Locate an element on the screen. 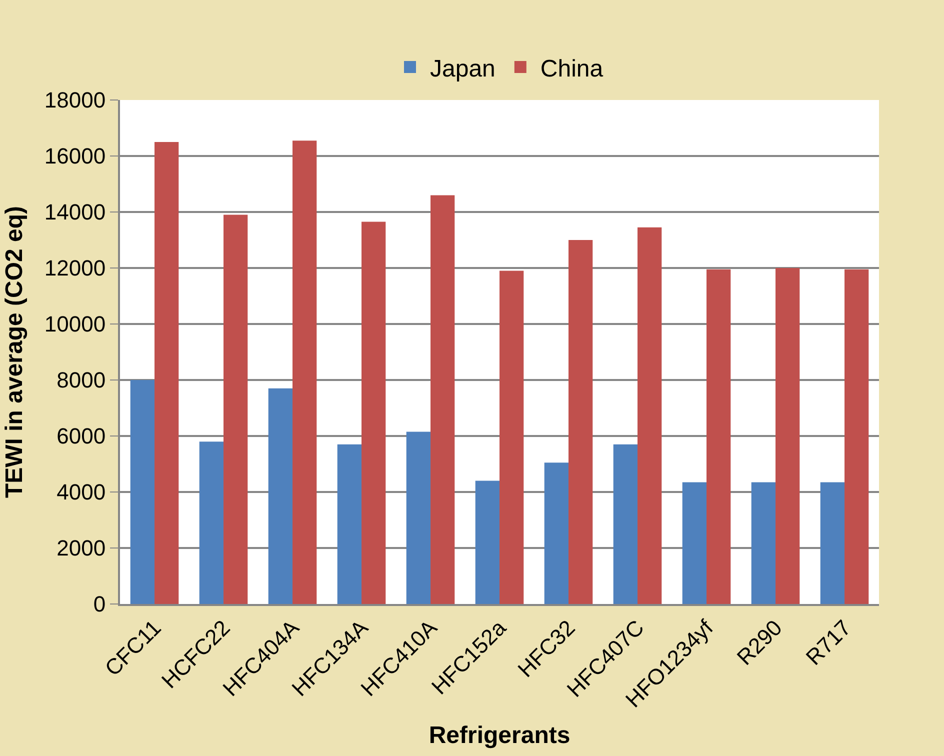  y-tick-label: 16000 is located at coordinates (75, 156).